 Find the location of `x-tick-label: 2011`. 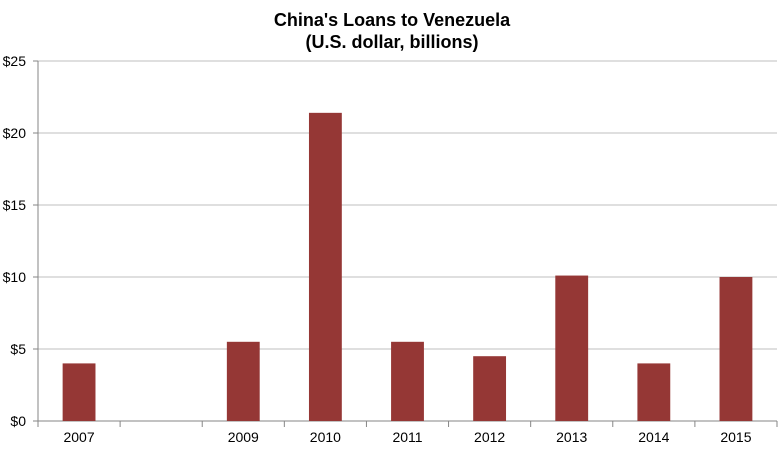

x-tick-label: 2011 is located at coordinates (407, 437).